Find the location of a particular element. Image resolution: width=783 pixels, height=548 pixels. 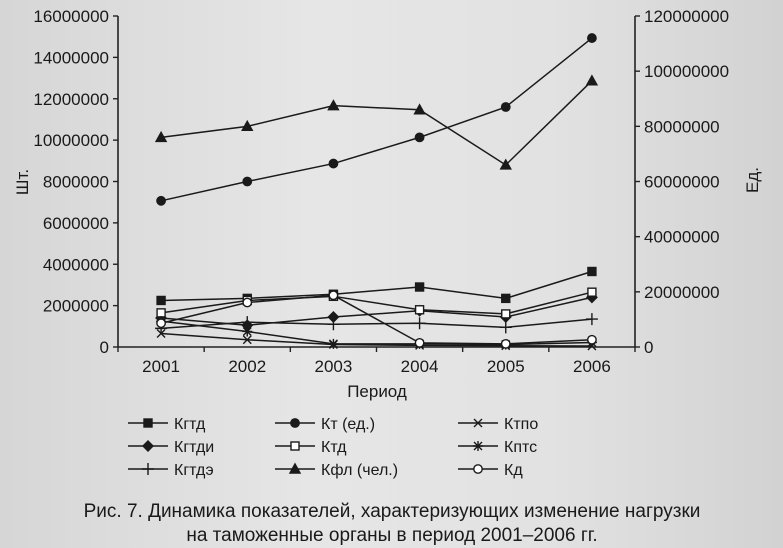

left-tick-label: 12000000 is located at coordinates (71, 99).